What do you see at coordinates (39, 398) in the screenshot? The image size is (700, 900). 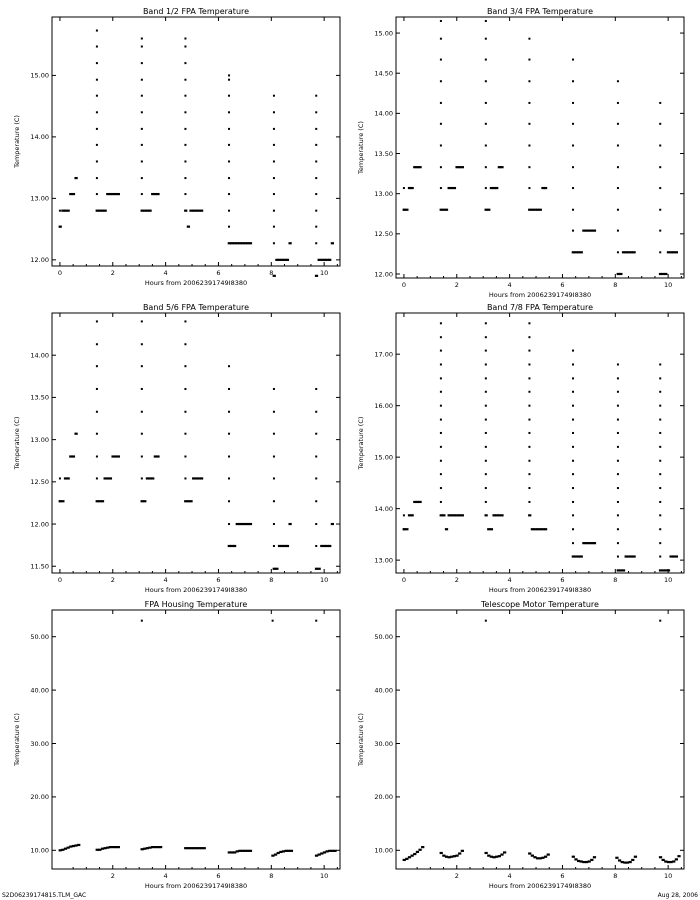 I see `y-tick-label: 13.50` at bounding box center [39, 398].